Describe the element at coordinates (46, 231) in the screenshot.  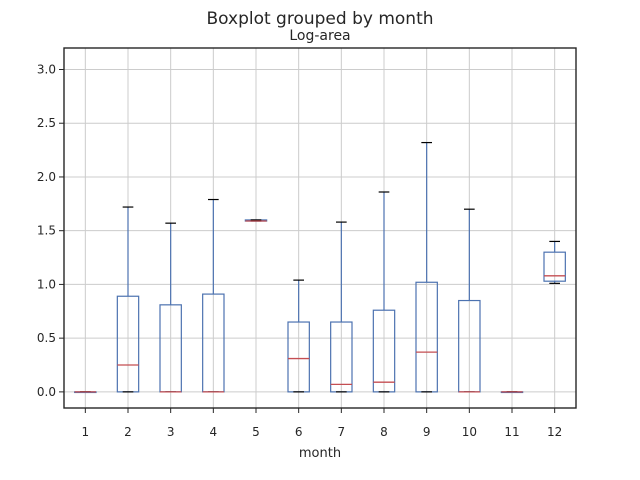
I see `y-tick-label: 1.5` at that location.